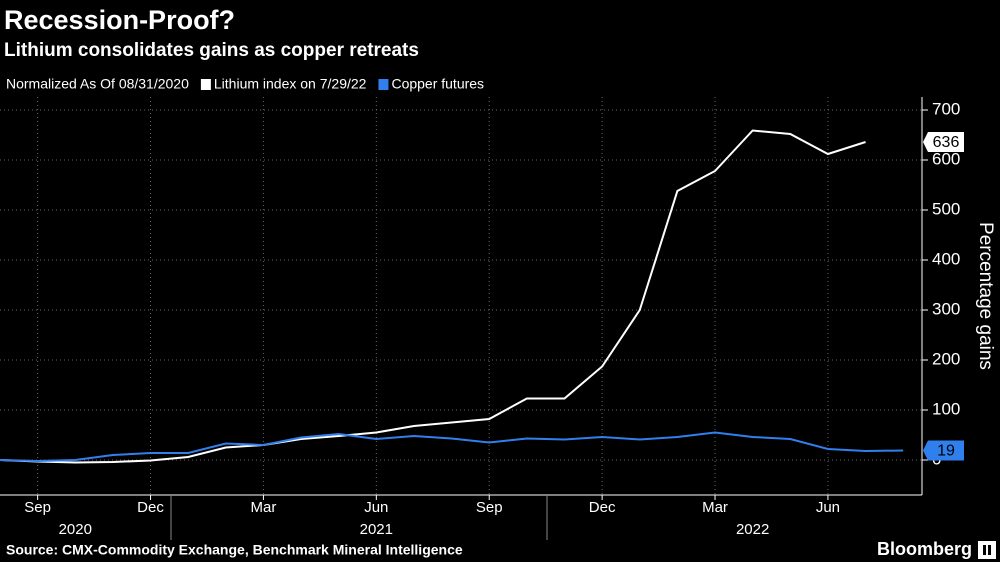 This screenshot has height=562, width=1000. Describe the element at coordinates (75, 529) in the screenshot. I see `x-year-label: 2020` at that location.